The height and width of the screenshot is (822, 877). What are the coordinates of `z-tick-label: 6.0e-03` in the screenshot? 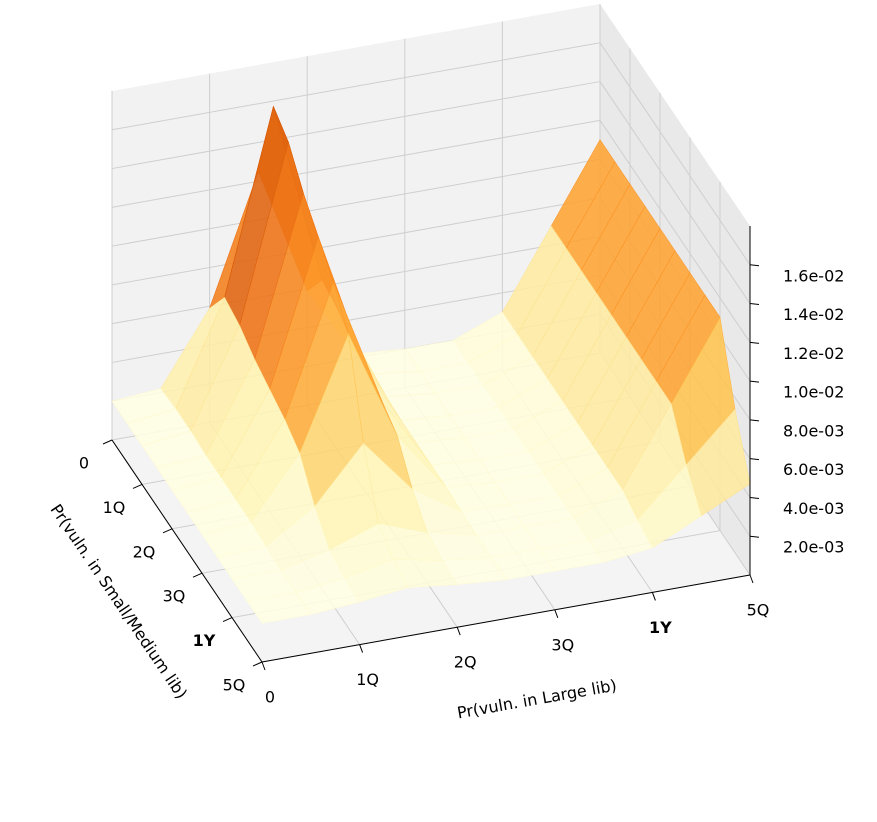 It's located at (813, 469).